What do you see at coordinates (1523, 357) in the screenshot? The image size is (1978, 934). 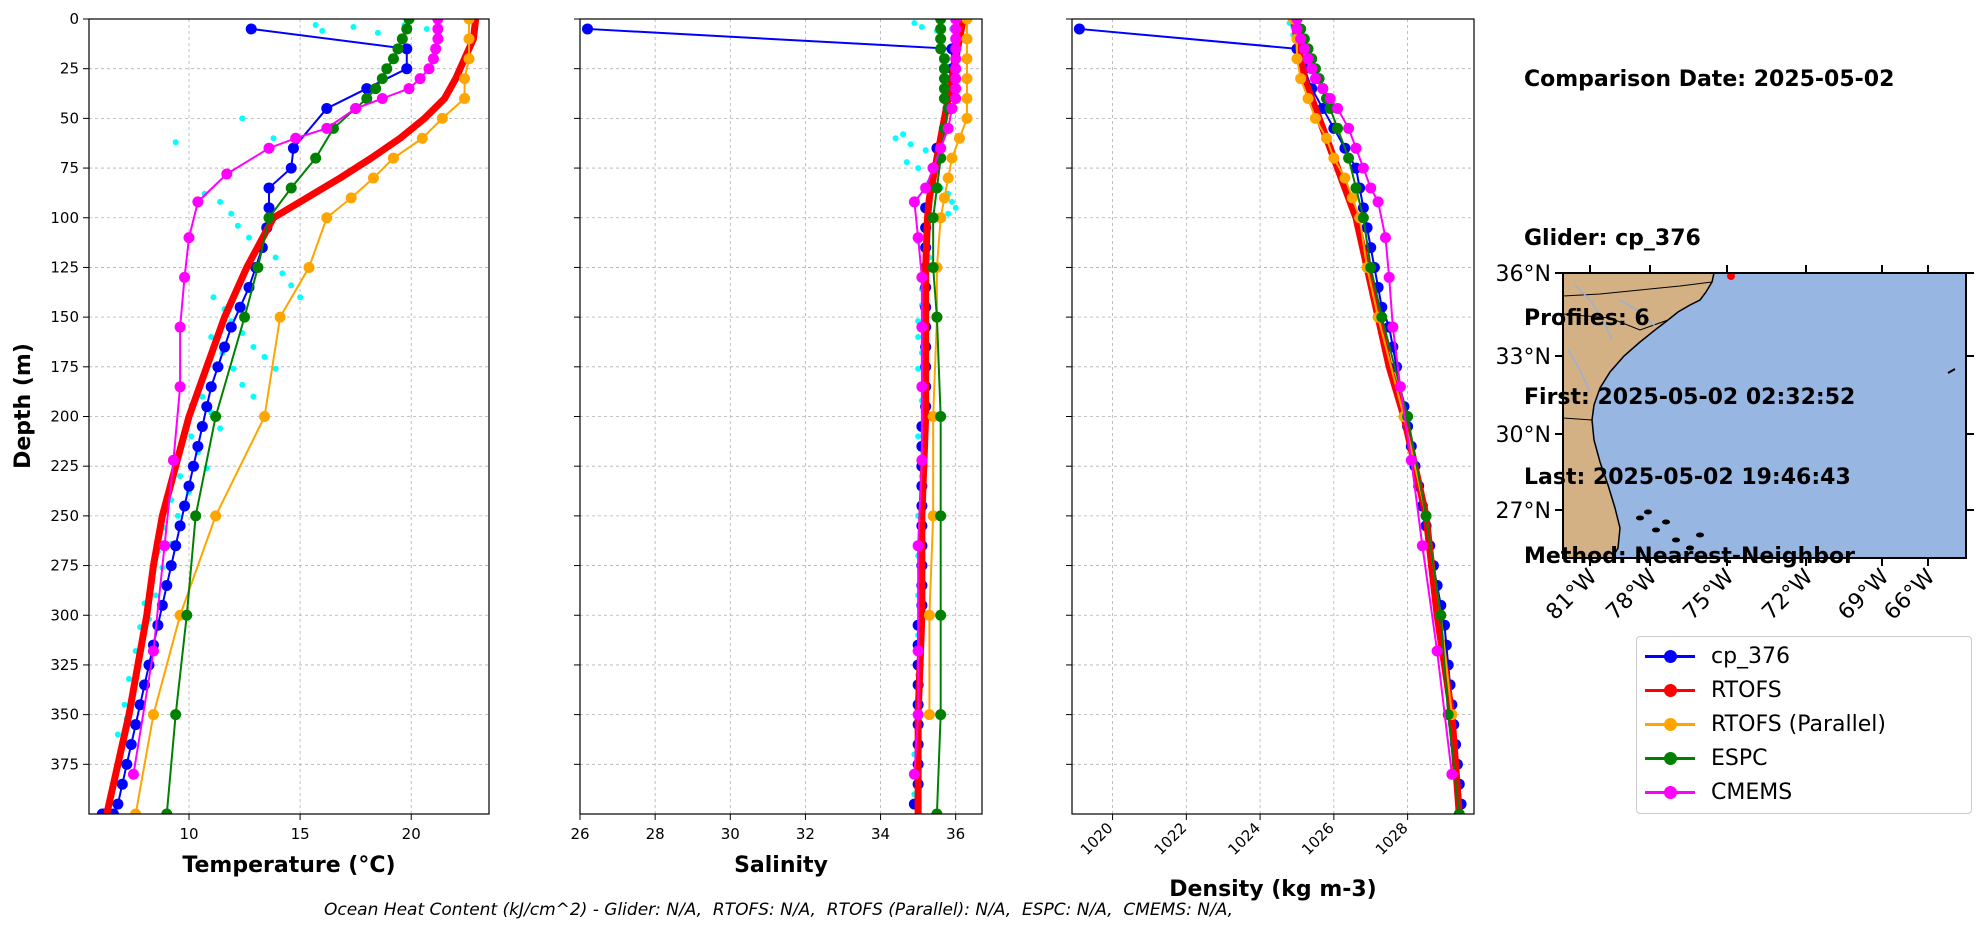 I see `lat-tick-label: 33°N` at bounding box center [1523, 357].